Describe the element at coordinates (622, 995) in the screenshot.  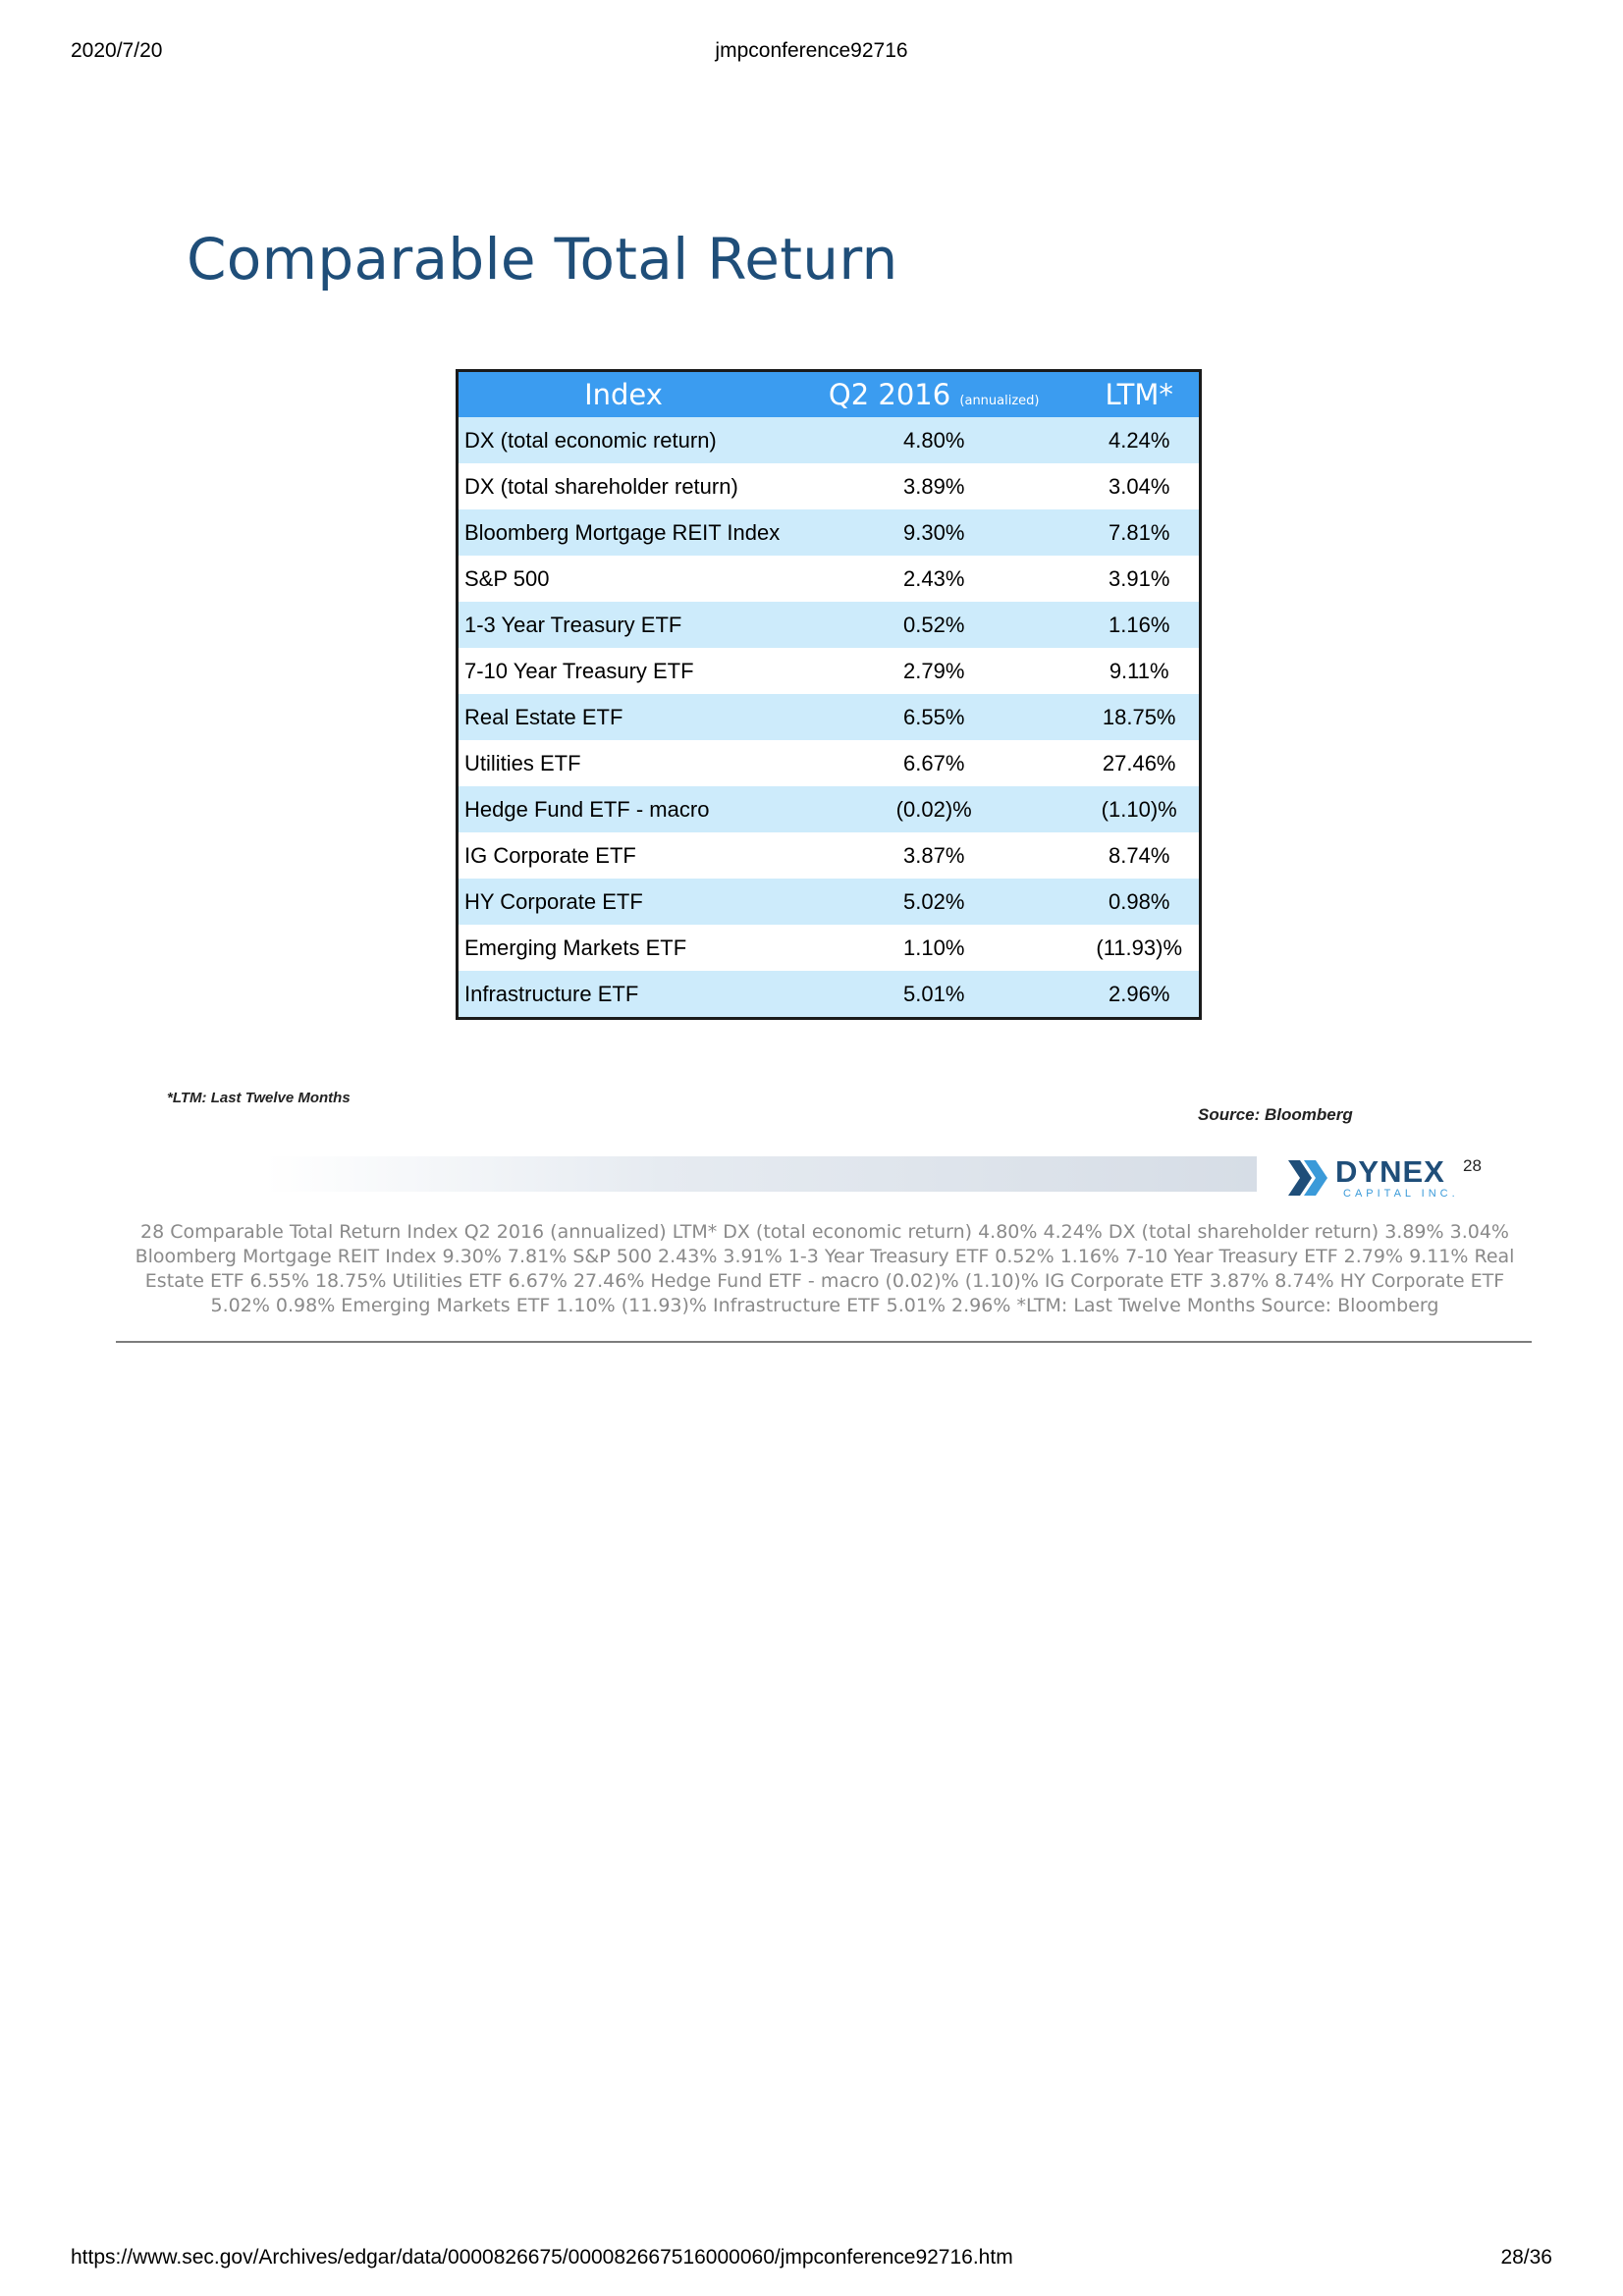
I see `cell-index-name: Infrastructure ETF` at that location.